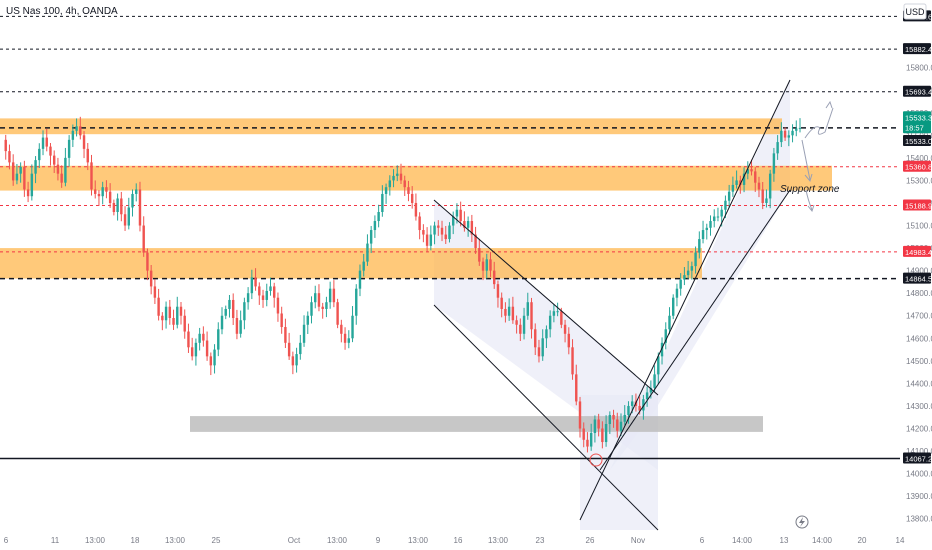  Describe the element at coordinates (458, 540) in the screenshot. I see `x-tick-10: 16` at that location.